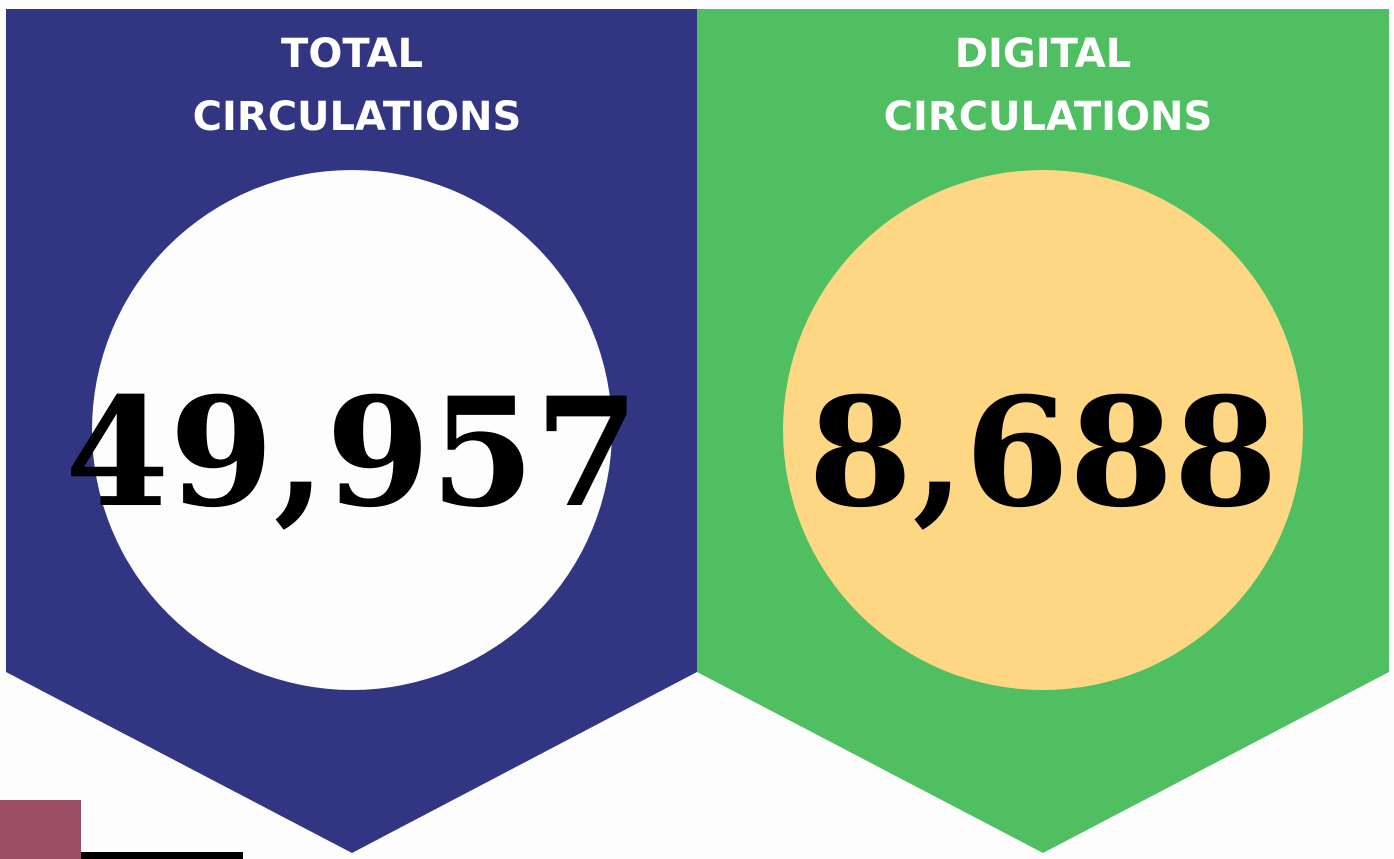 This screenshot has height=859, width=1394. What do you see at coordinates (1043, 54) in the screenshot?
I see `digital-title-1: DIGITAL` at bounding box center [1043, 54].